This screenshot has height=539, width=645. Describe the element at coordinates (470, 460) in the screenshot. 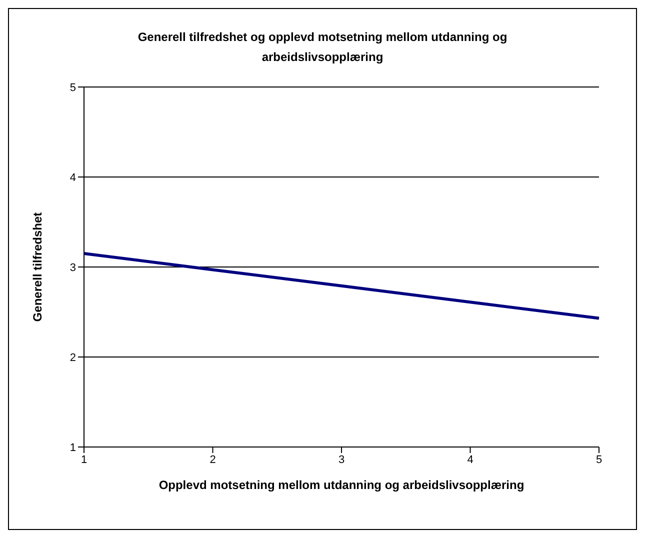

I see `x-tick-label: 4` at that location.